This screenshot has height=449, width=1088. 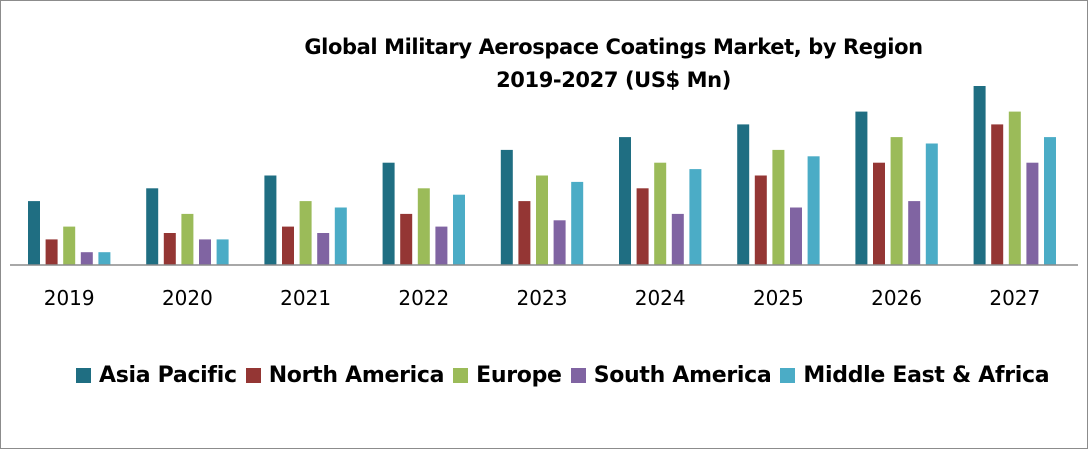 What do you see at coordinates (796, 236) in the screenshot?
I see `bar-south-america-2025` at bounding box center [796, 236].